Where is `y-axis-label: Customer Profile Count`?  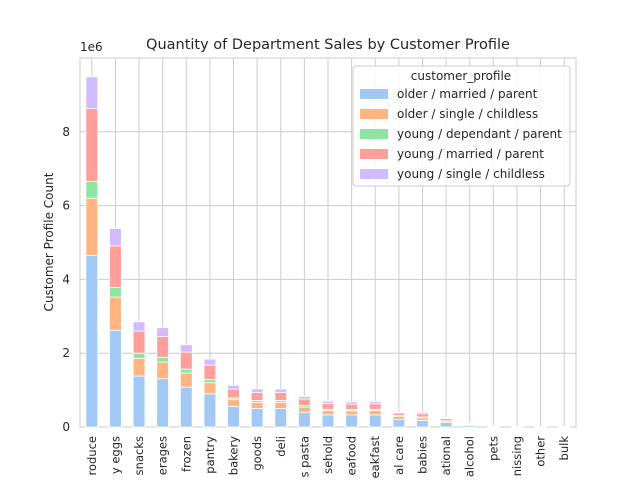
y-axis-label: Customer Profile Count is located at coordinates (49, 241).